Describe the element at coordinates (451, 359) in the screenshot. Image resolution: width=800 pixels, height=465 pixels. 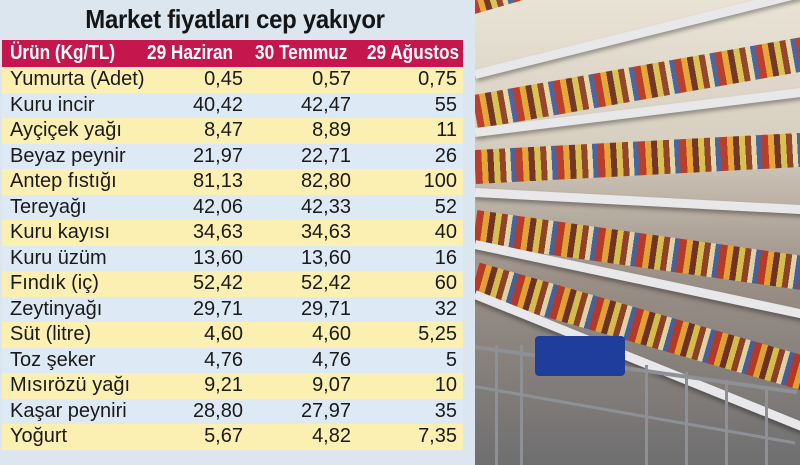
I see `price-august: 5` at that location.